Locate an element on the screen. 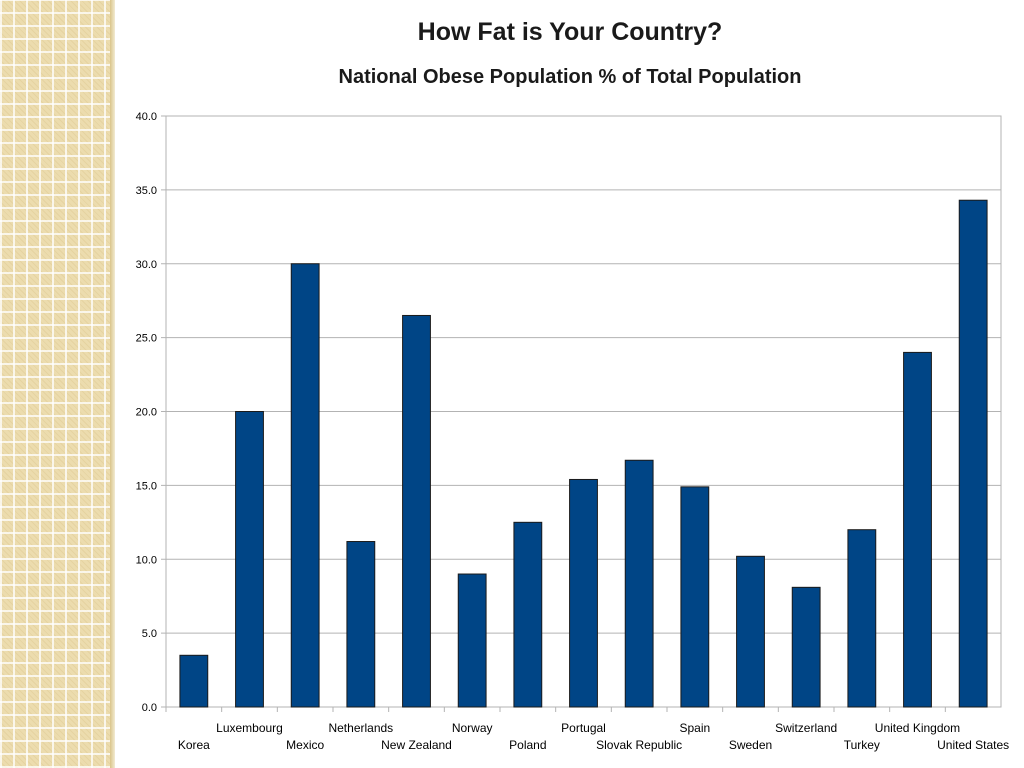  x-tick-label: United States is located at coordinates (973, 745).